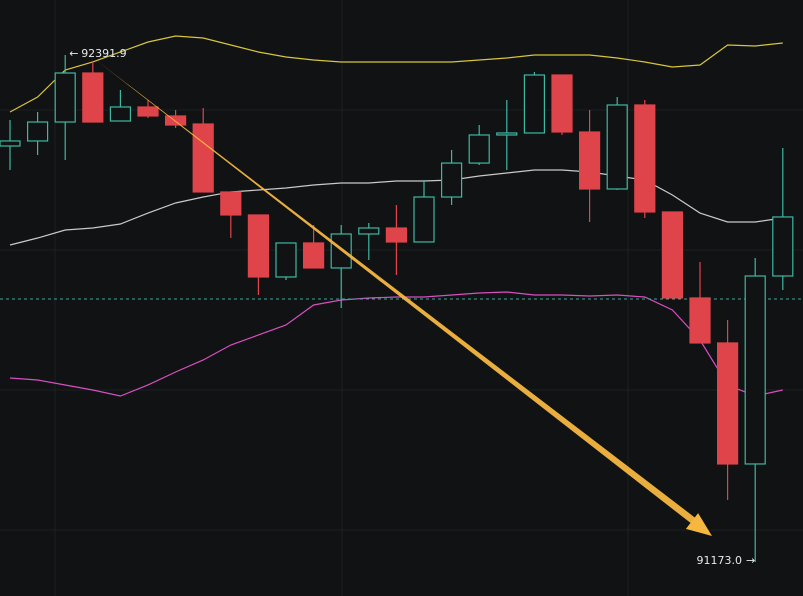 The width and height of the screenshot is (803, 596). I want to click on high-label: 92391.9, so click(104, 53).